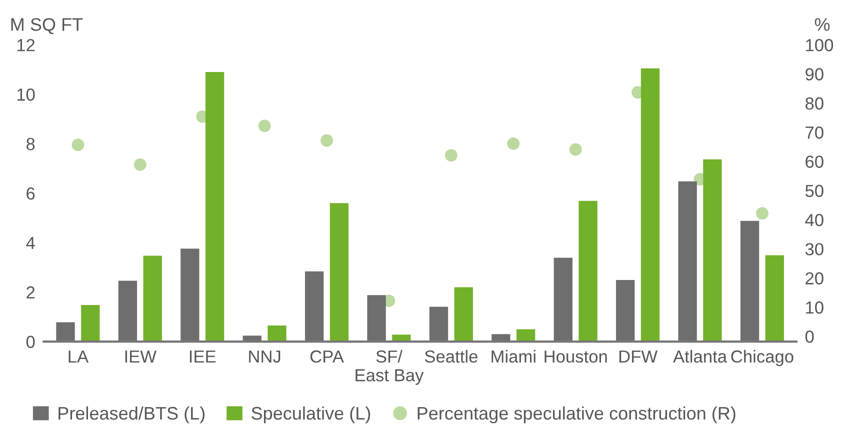 The height and width of the screenshot is (427, 841). Describe the element at coordinates (203, 356) in the screenshot. I see `x-tick-label: IEE` at that location.